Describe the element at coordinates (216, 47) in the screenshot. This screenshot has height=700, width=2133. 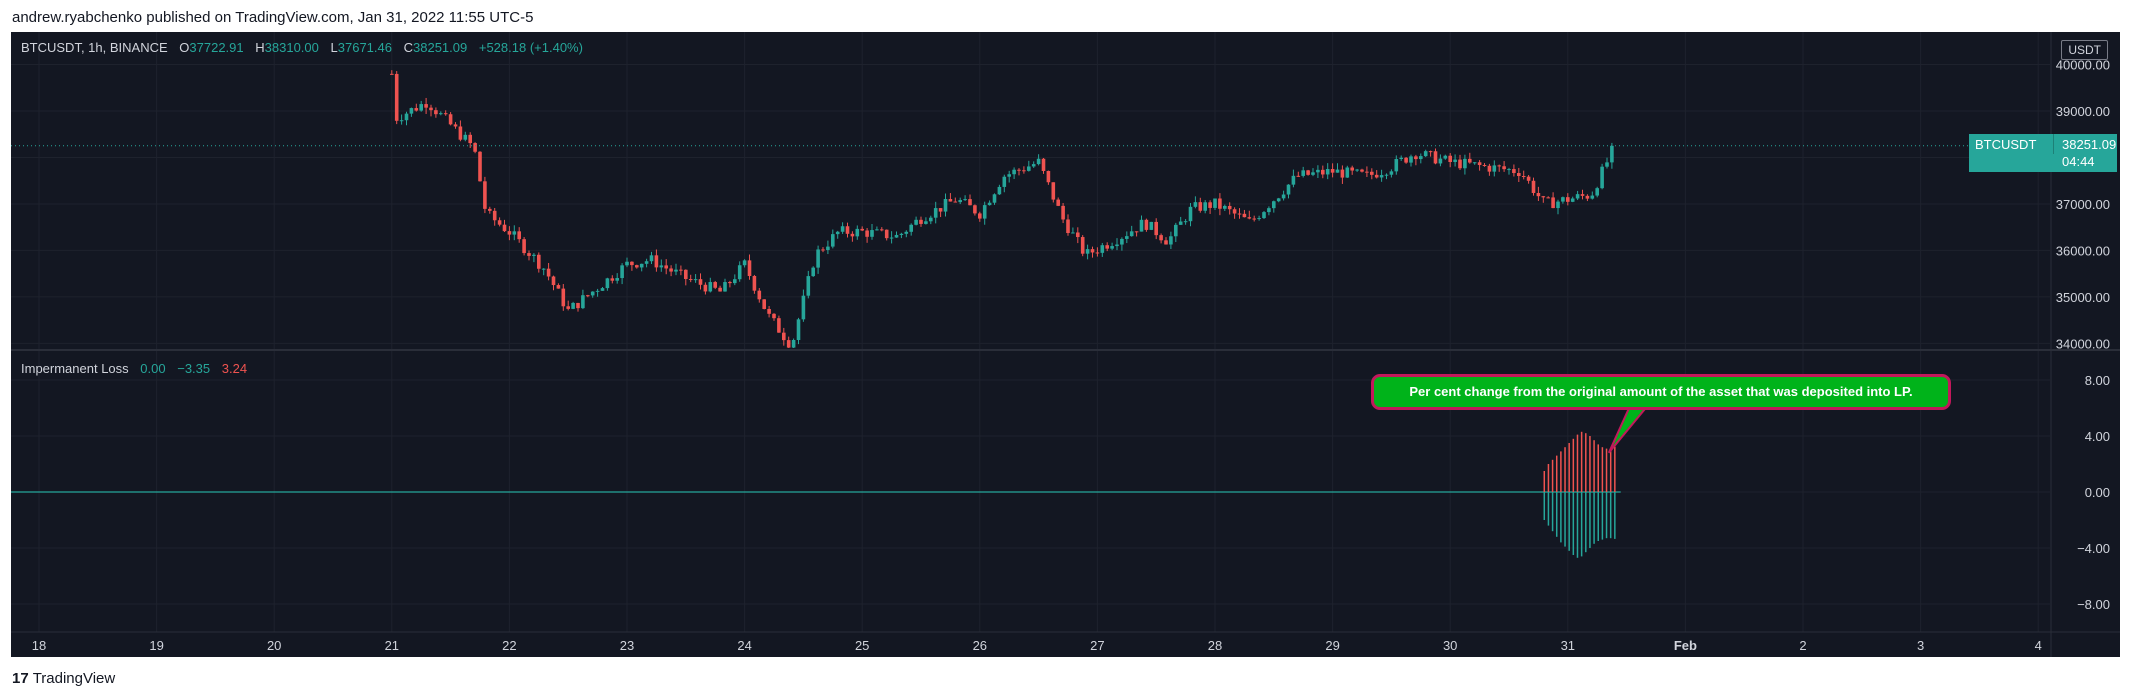
I see `legend-open: 37722.91` at that location.